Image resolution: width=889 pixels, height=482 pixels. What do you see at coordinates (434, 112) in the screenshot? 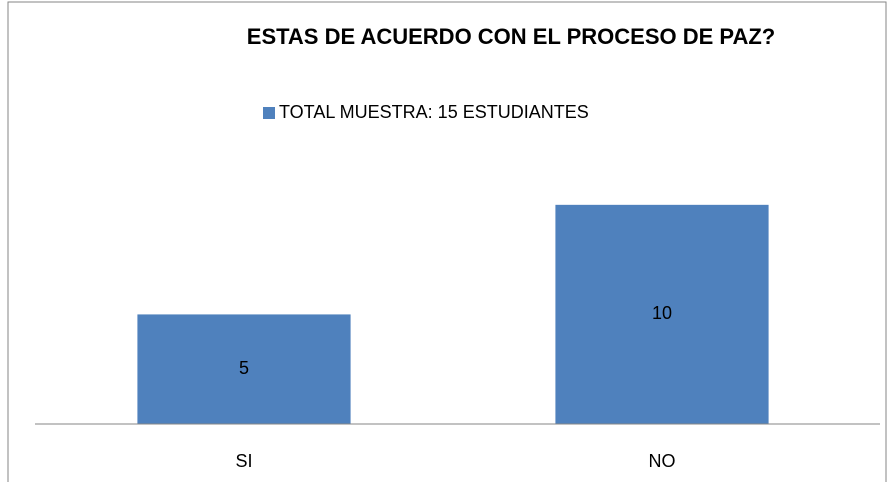
I see `legend-label: TOTAL MUESTRA: 15 ESTUDIANTES` at bounding box center [434, 112].